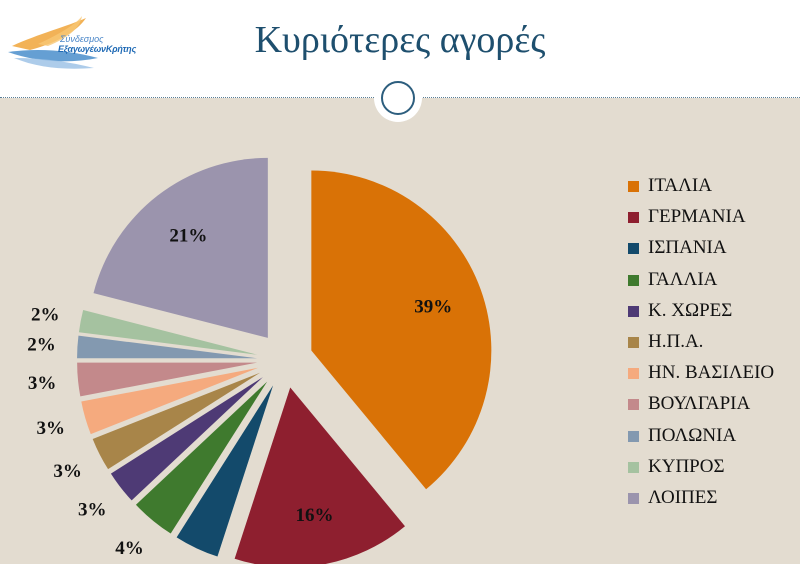 The image size is (800, 564). What do you see at coordinates (315, 515) in the screenshot?
I see `data-label: 16%` at bounding box center [315, 515].